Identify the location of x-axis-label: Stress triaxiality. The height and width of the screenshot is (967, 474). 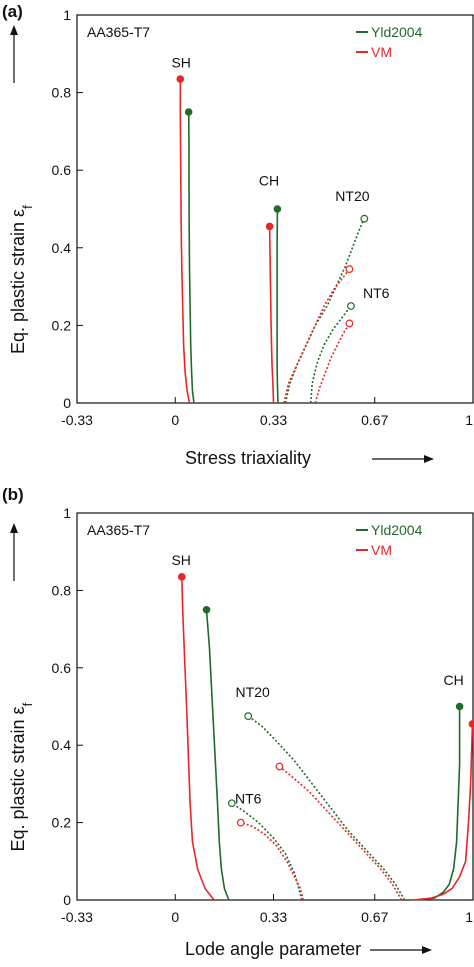
(248, 458).